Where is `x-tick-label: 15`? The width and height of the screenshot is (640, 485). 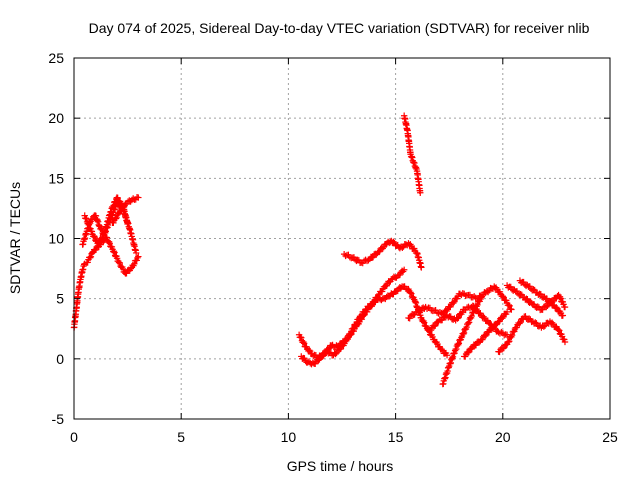
x-tick-label: 15 is located at coordinates (396, 437).